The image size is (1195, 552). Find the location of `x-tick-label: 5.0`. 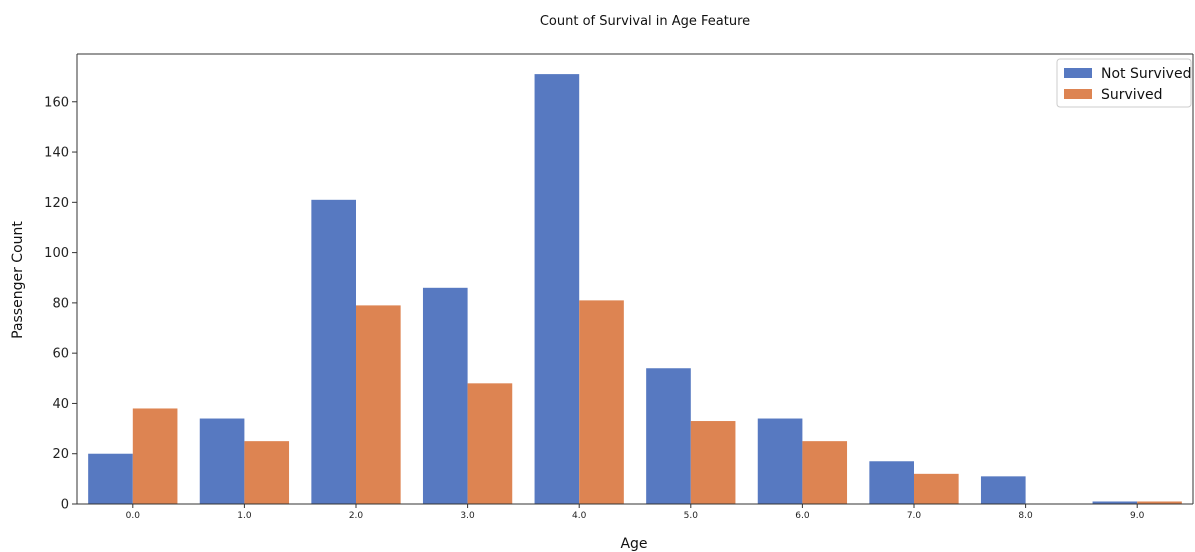

x-tick-label: 5.0 is located at coordinates (691, 516).